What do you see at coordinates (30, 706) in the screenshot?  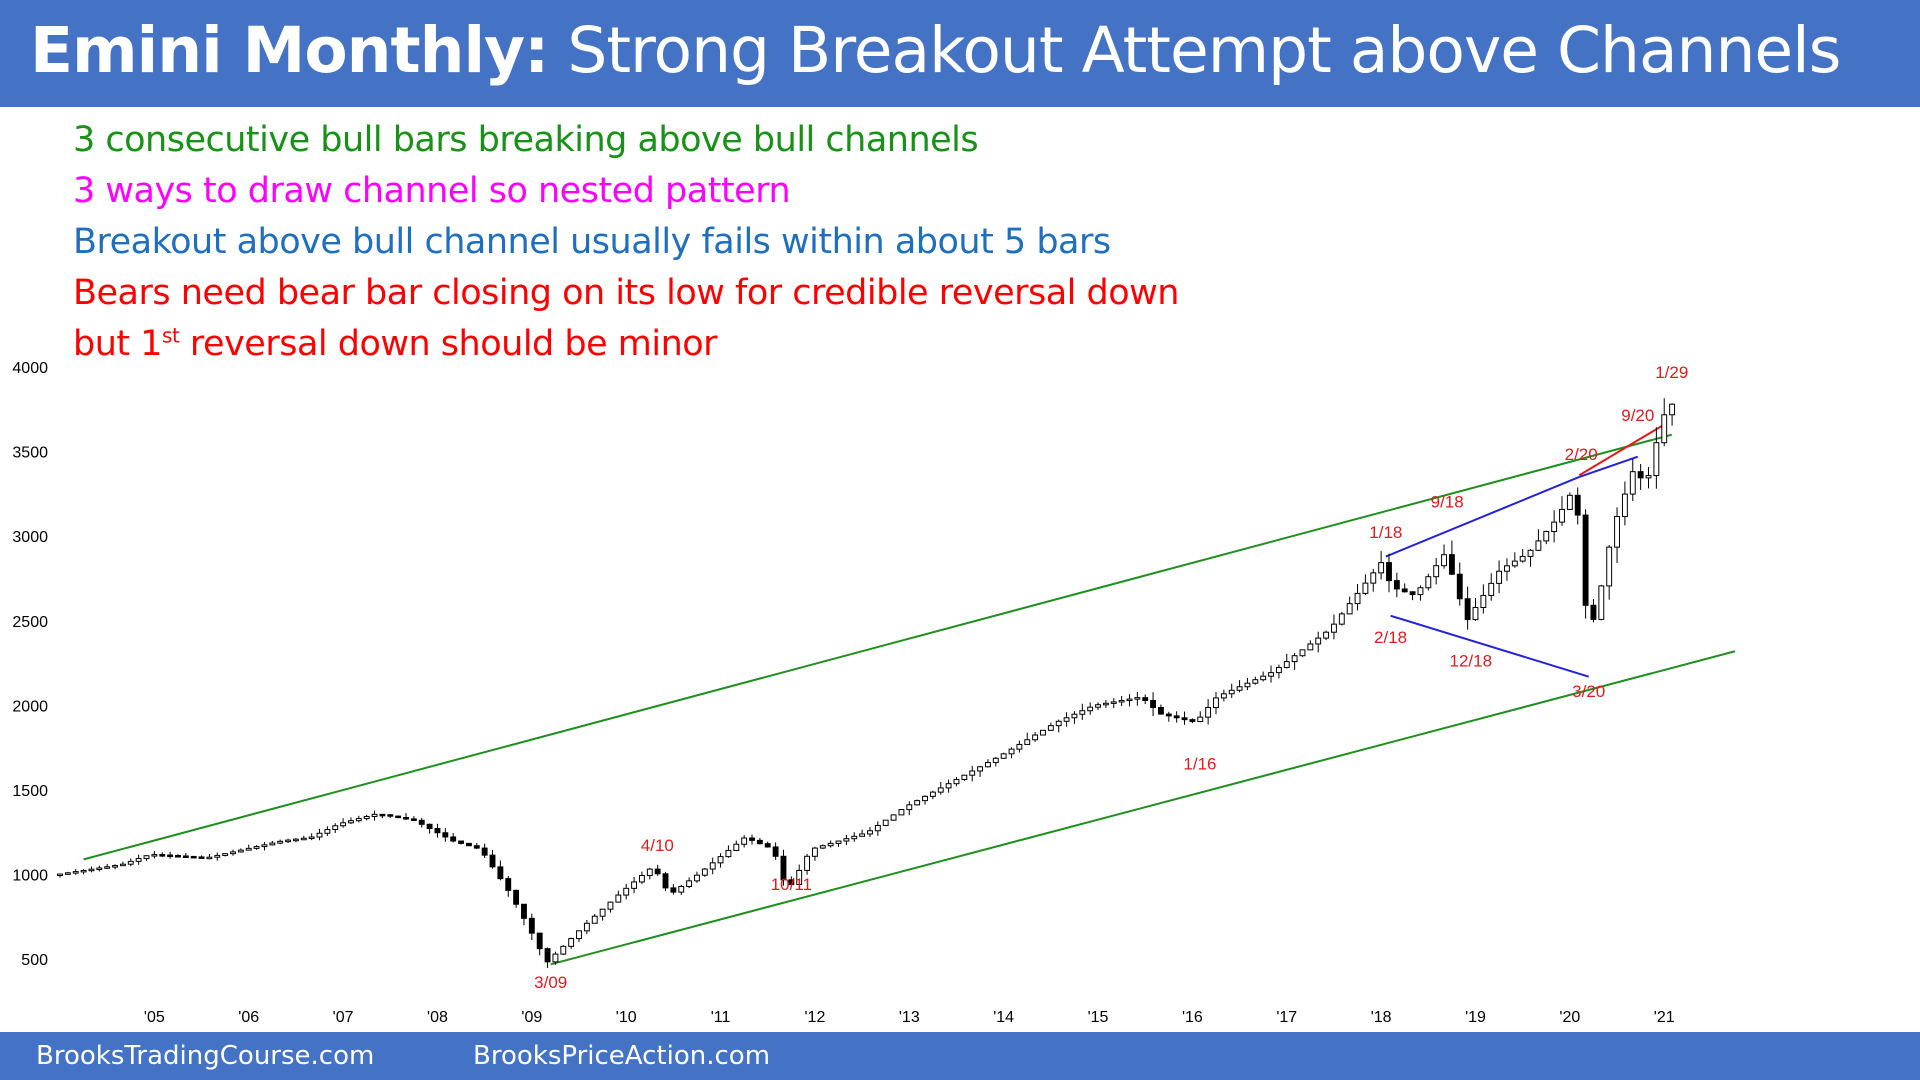 I see `y-tick-label: 2000` at bounding box center [30, 706].